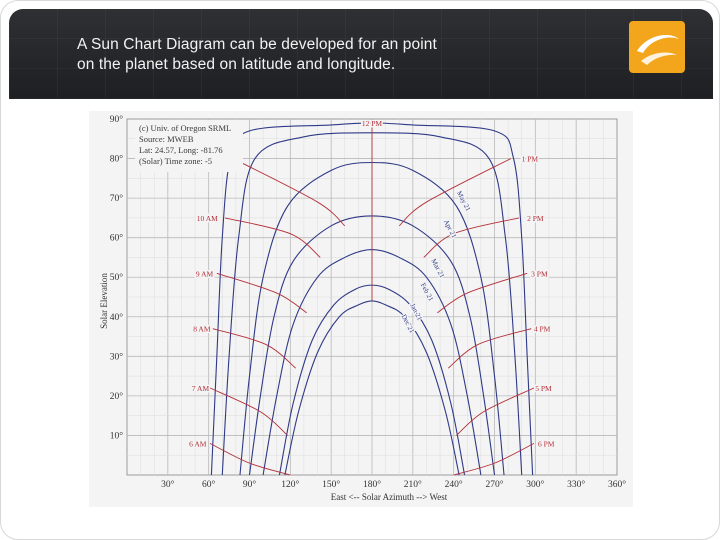  I want to click on date-label: May 21, so click(463, 201).